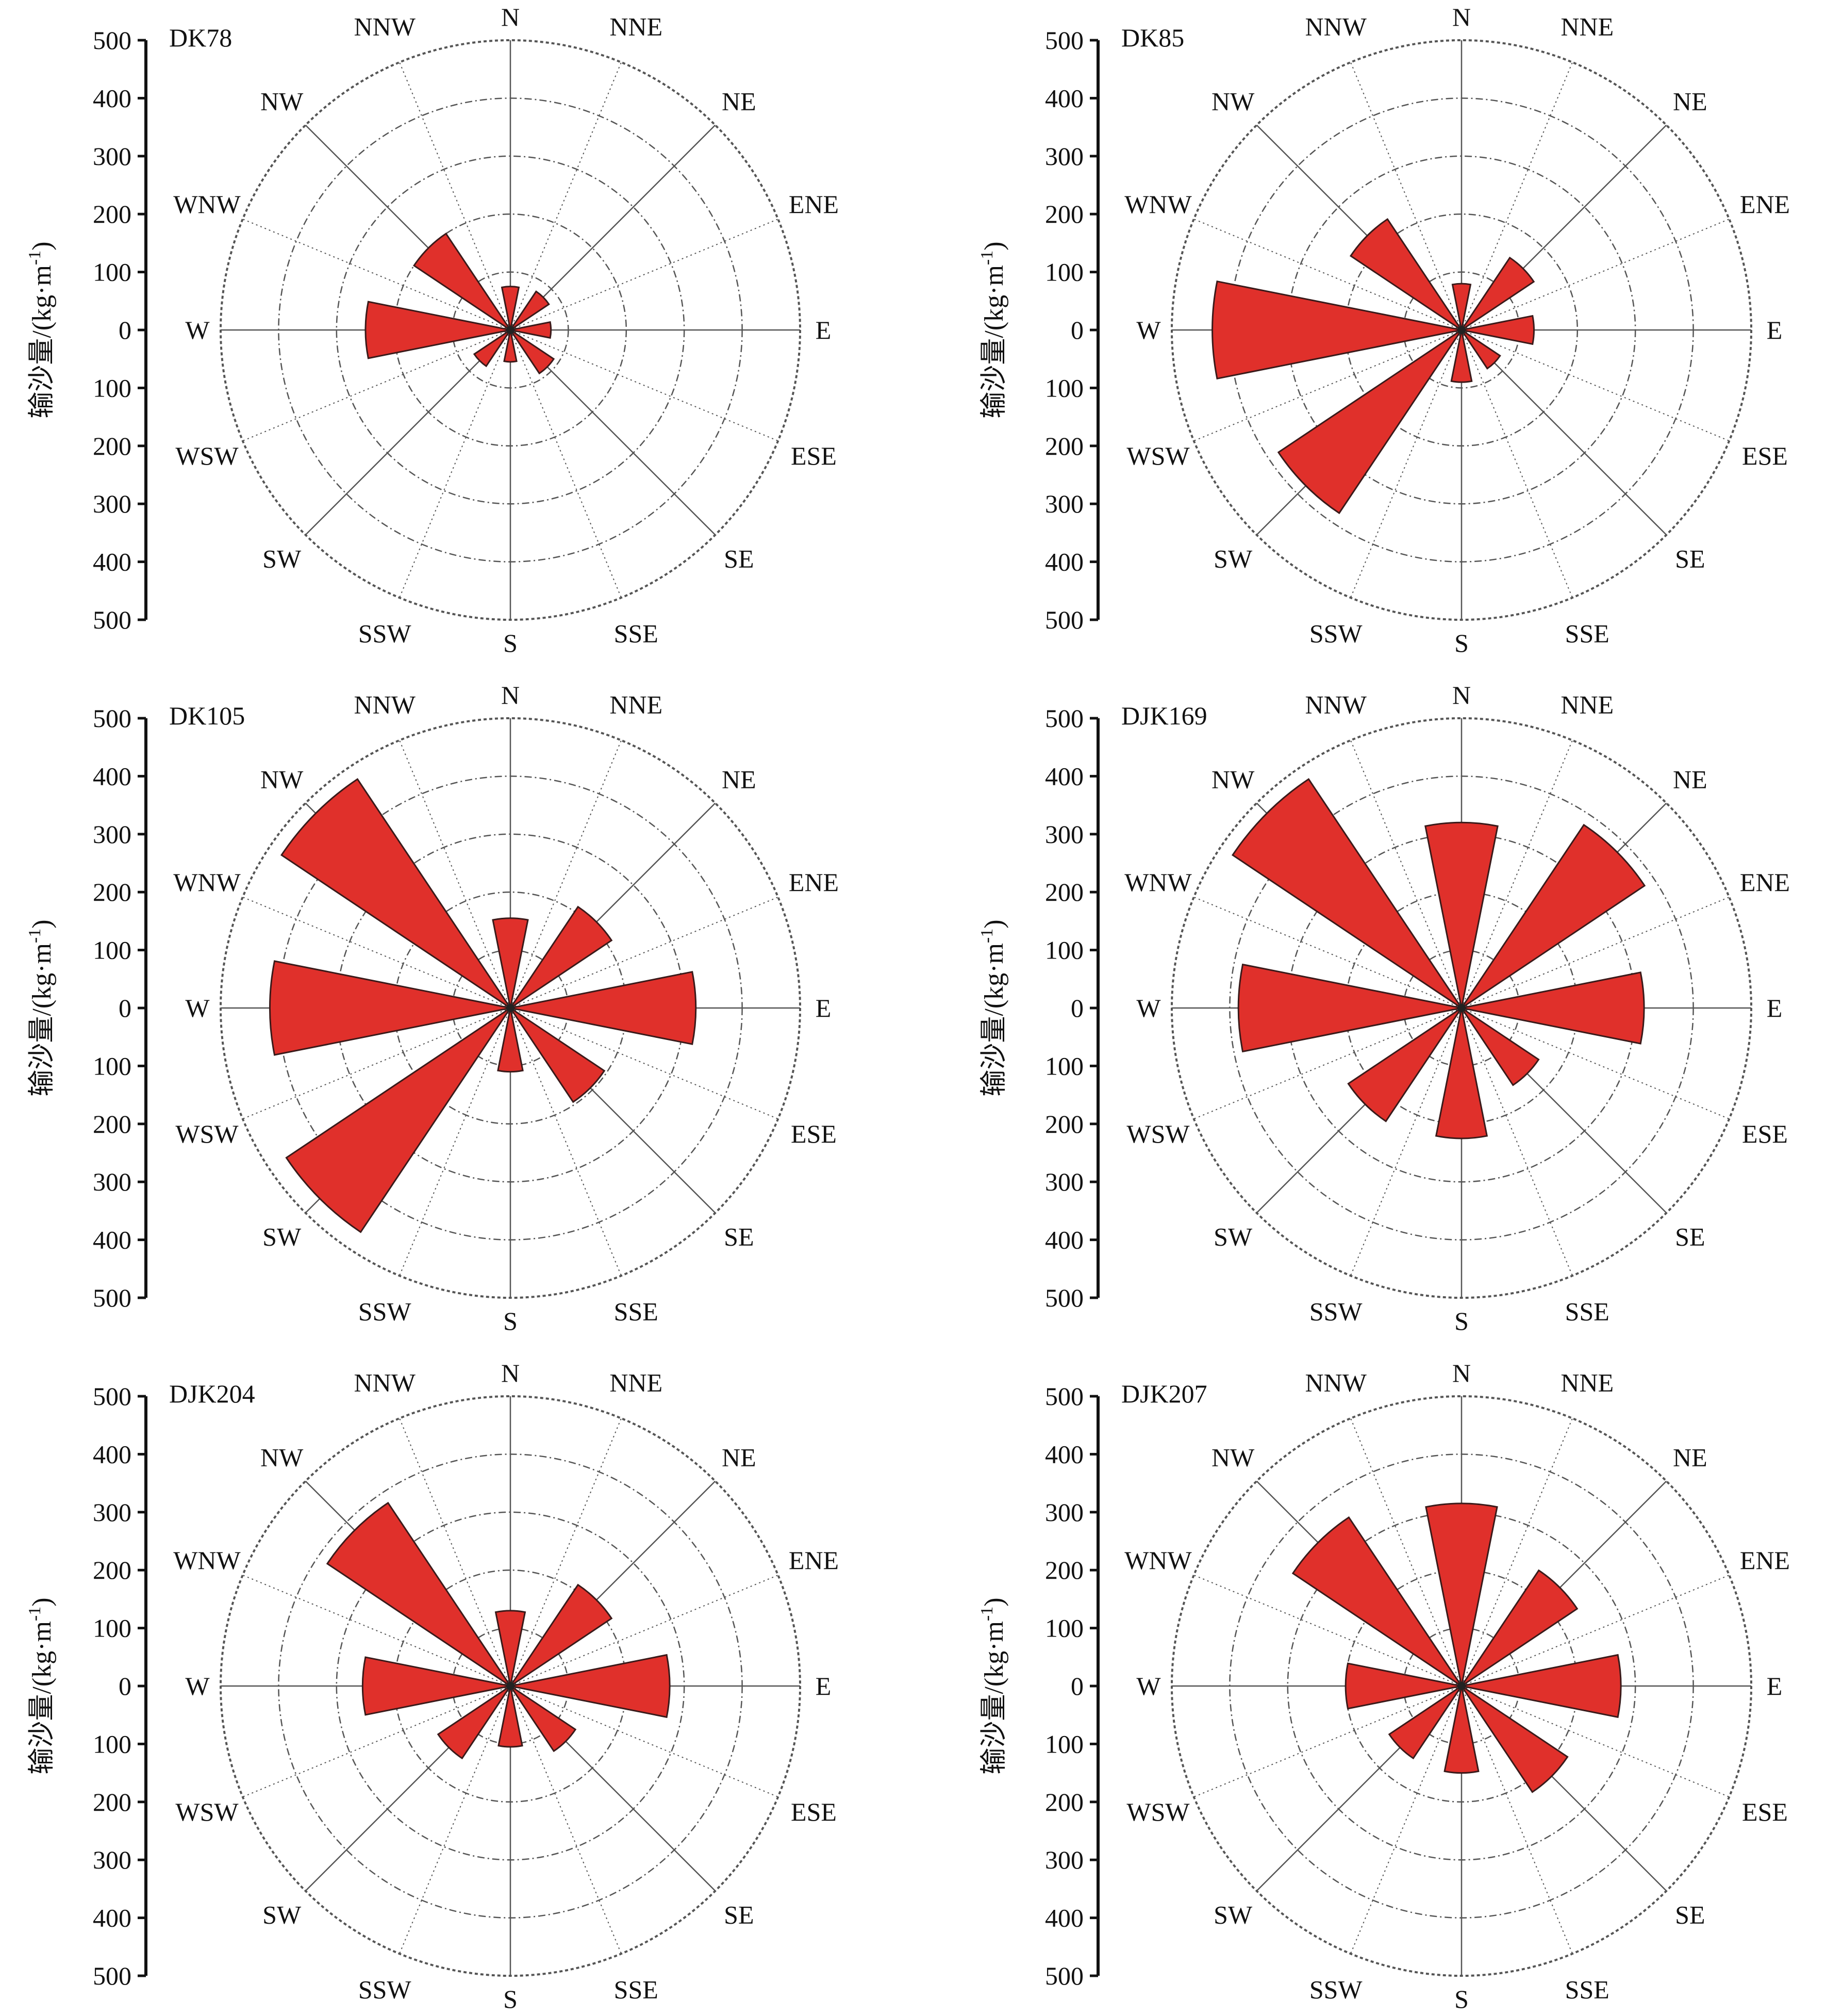 This screenshot has height=2016, width=1826. Describe the element at coordinates (207, 204) in the screenshot. I see `direction-label-WNW: WNW` at that location.